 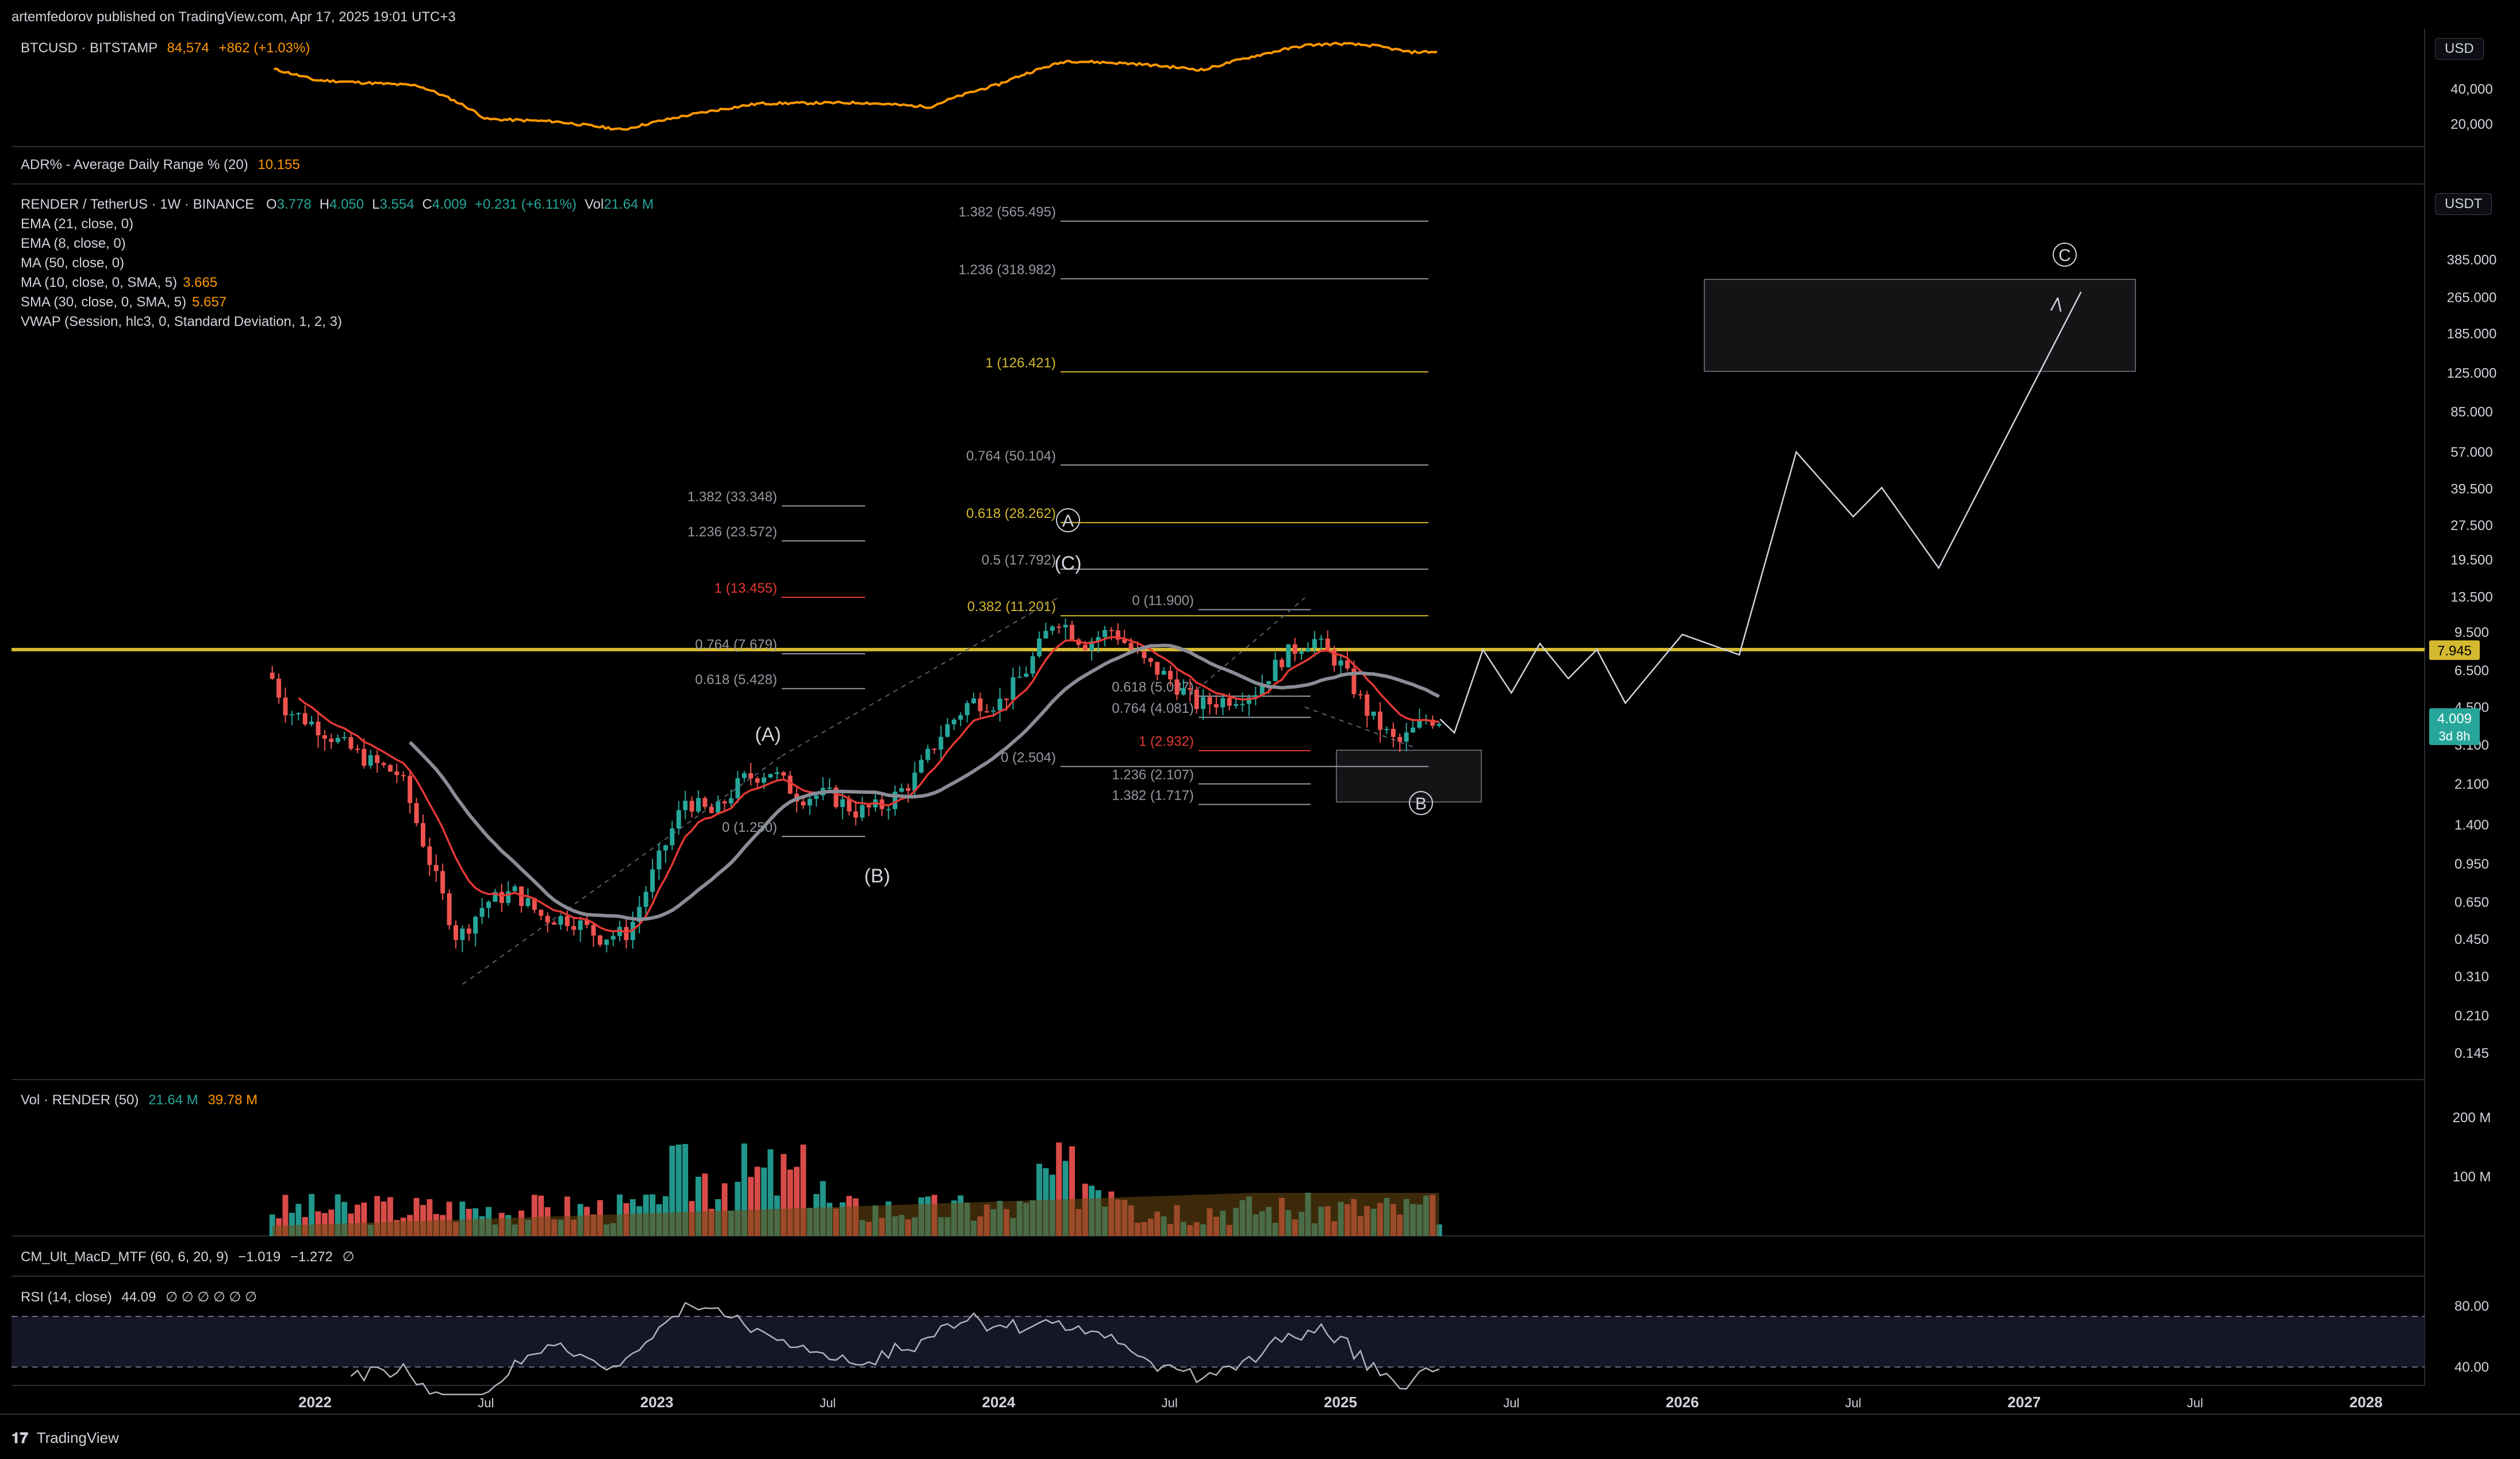 I want to click on adr-legend-value: 10.155, so click(x=279, y=164).